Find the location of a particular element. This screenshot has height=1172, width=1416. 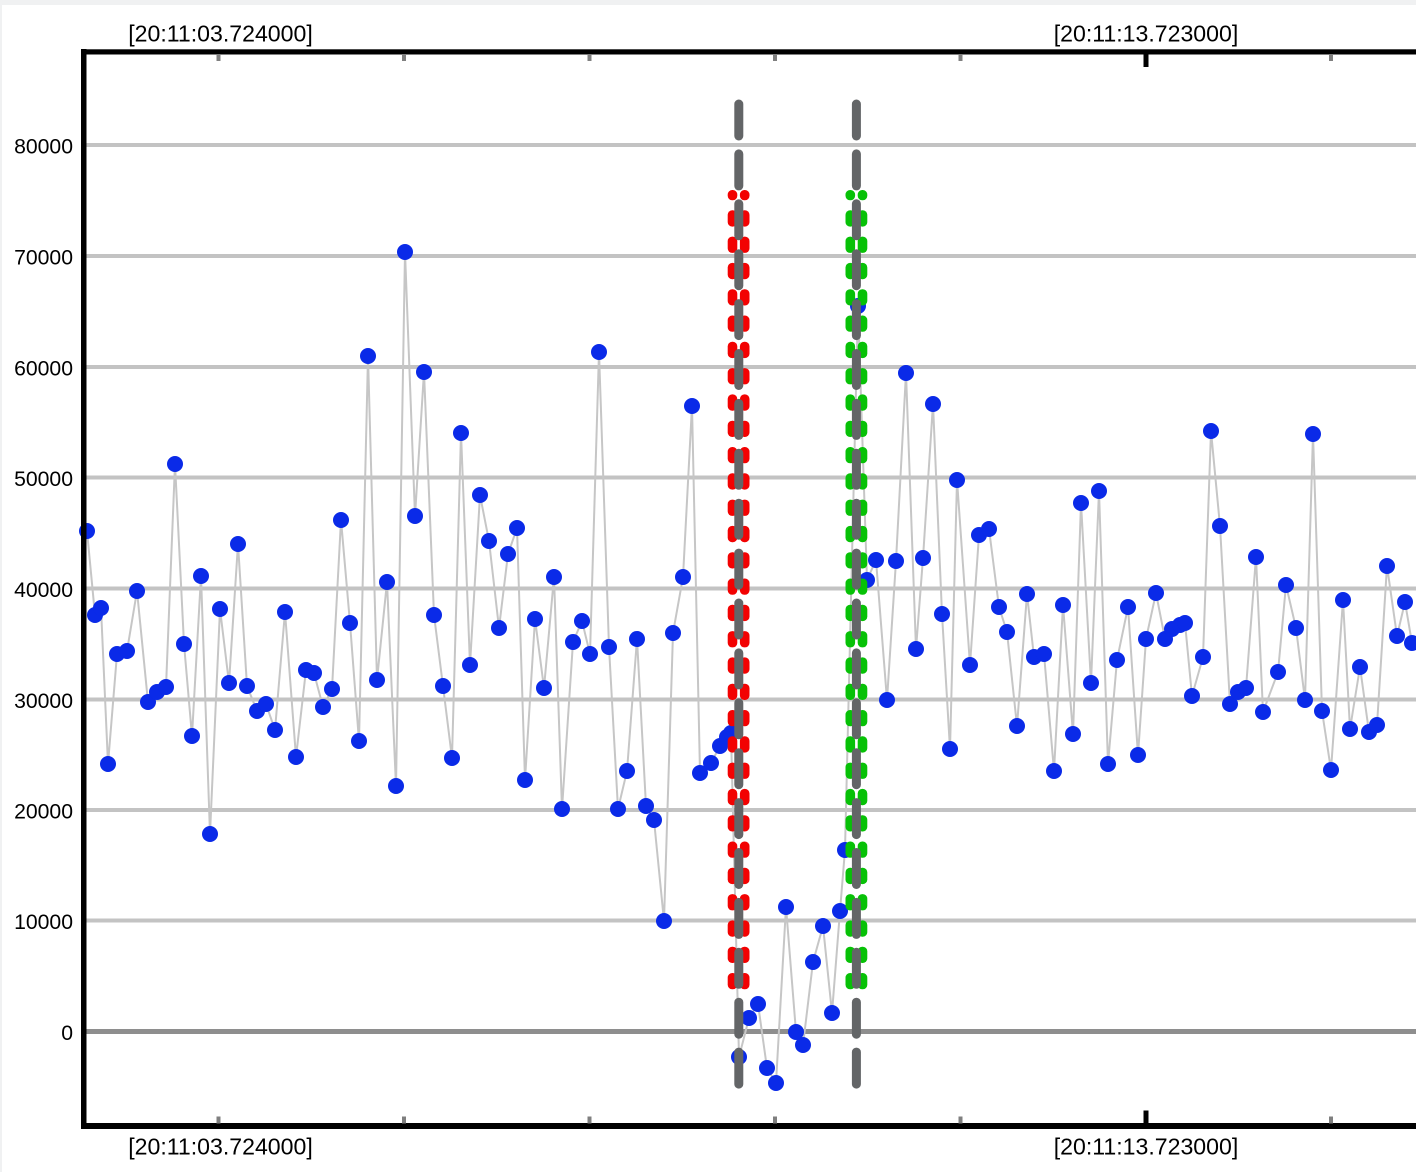

svg-text: 20000 is located at coordinates (43, 812).